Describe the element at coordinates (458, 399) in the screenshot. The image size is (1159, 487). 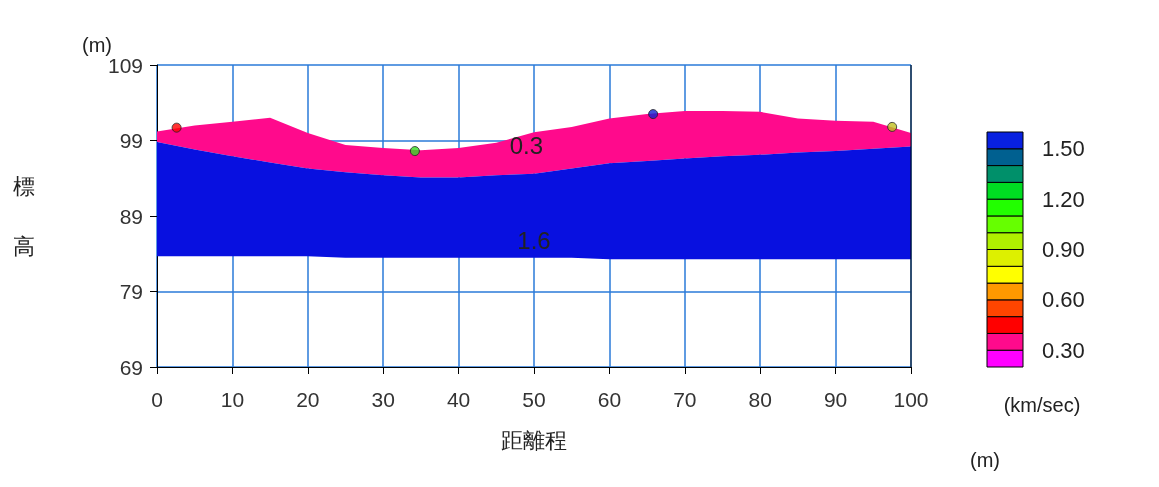
I see `x-tick-label: 40` at that location.